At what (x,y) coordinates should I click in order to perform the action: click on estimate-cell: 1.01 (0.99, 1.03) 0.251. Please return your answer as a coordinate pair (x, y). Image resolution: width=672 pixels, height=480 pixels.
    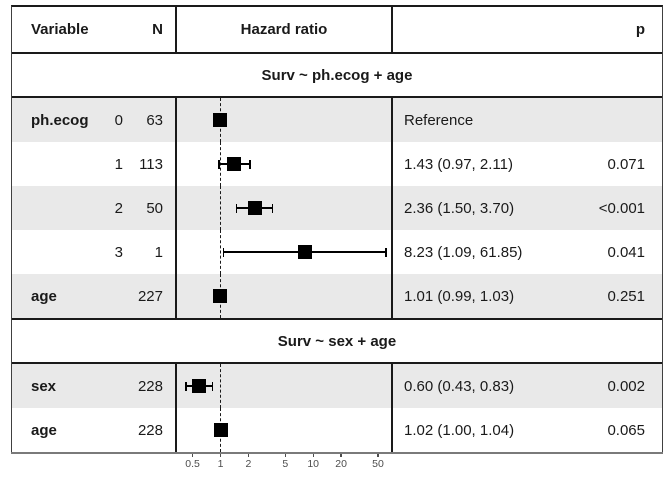
    Looking at the image, I should click on (527, 296).